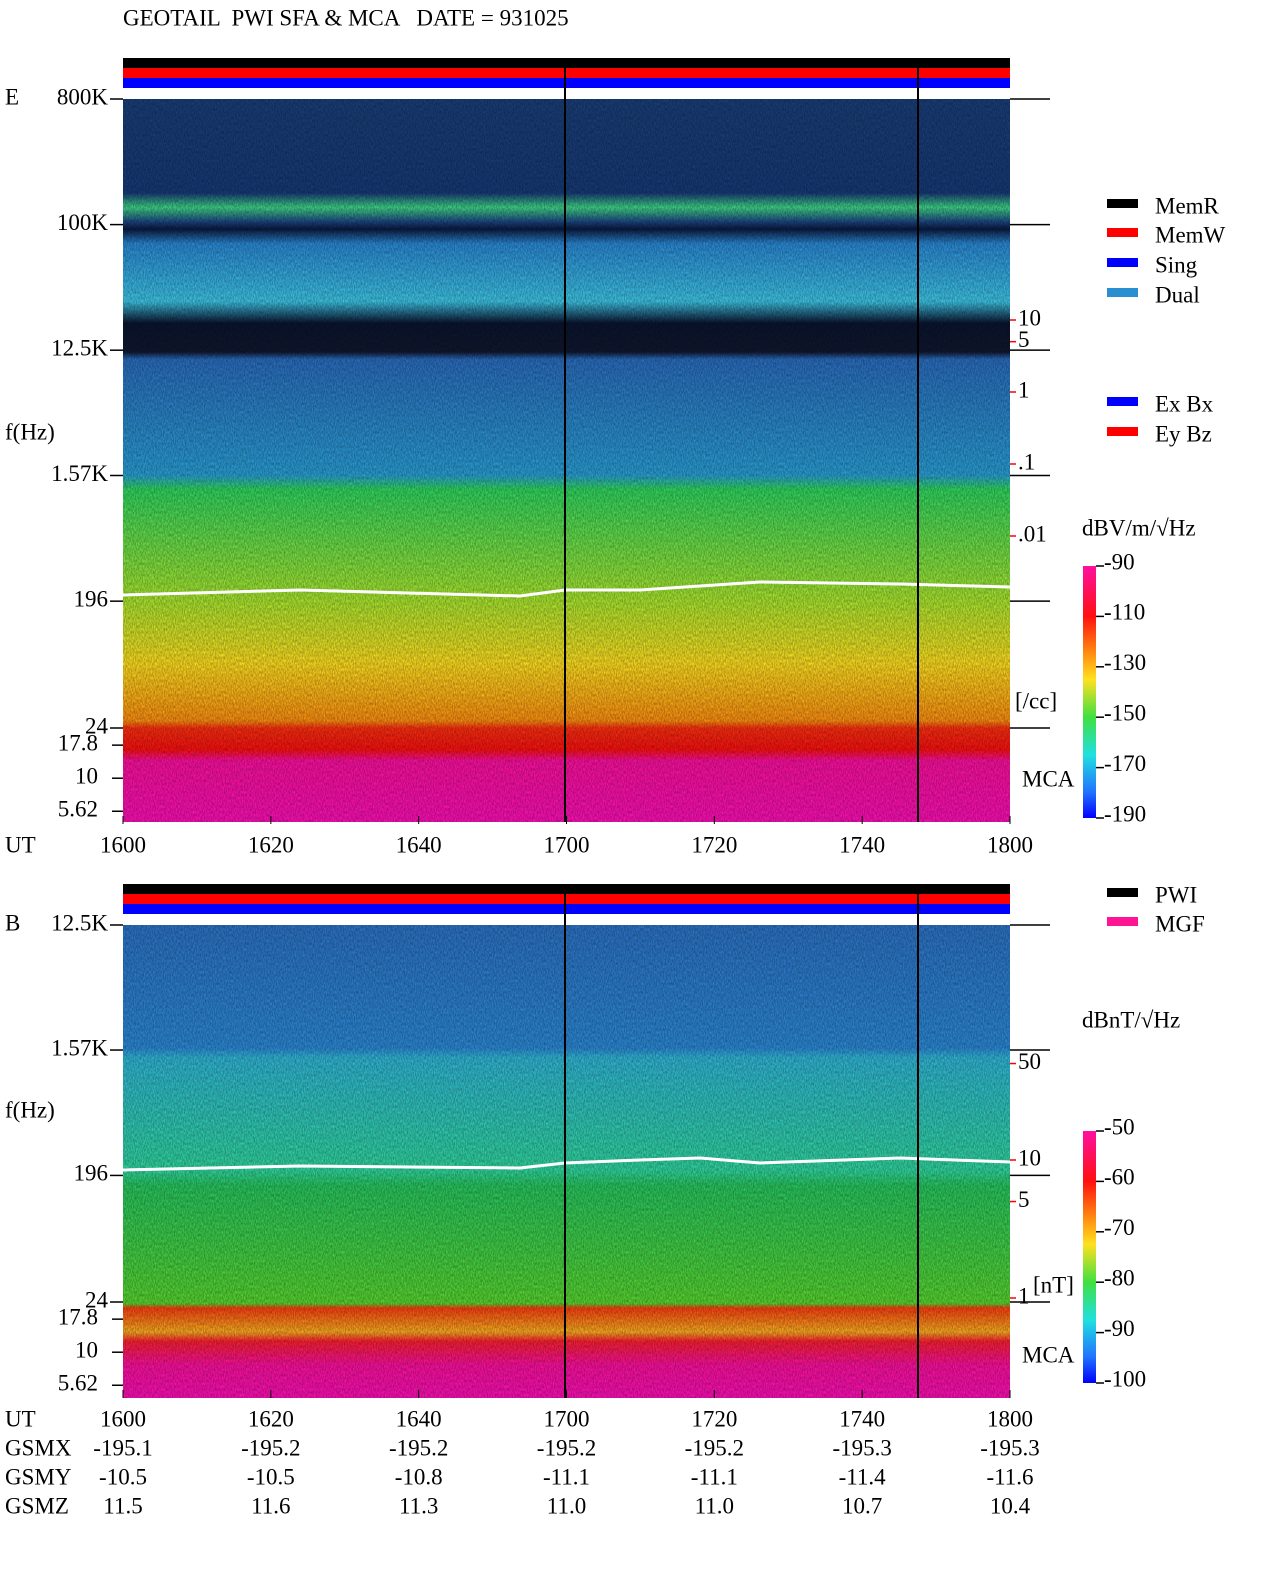  I want to click on orbit-value: -195.1, so click(122, 1447).